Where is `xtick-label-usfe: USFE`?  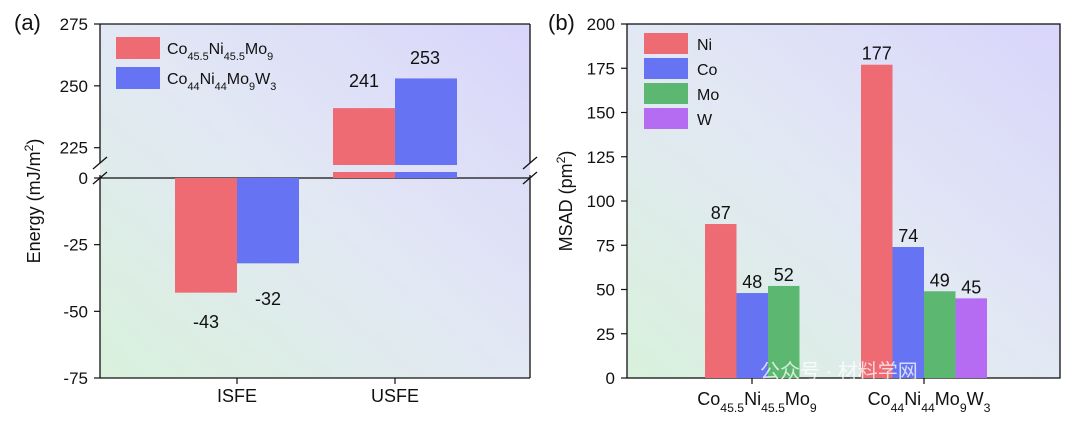
xtick-label-usfe: USFE is located at coordinates (395, 396).